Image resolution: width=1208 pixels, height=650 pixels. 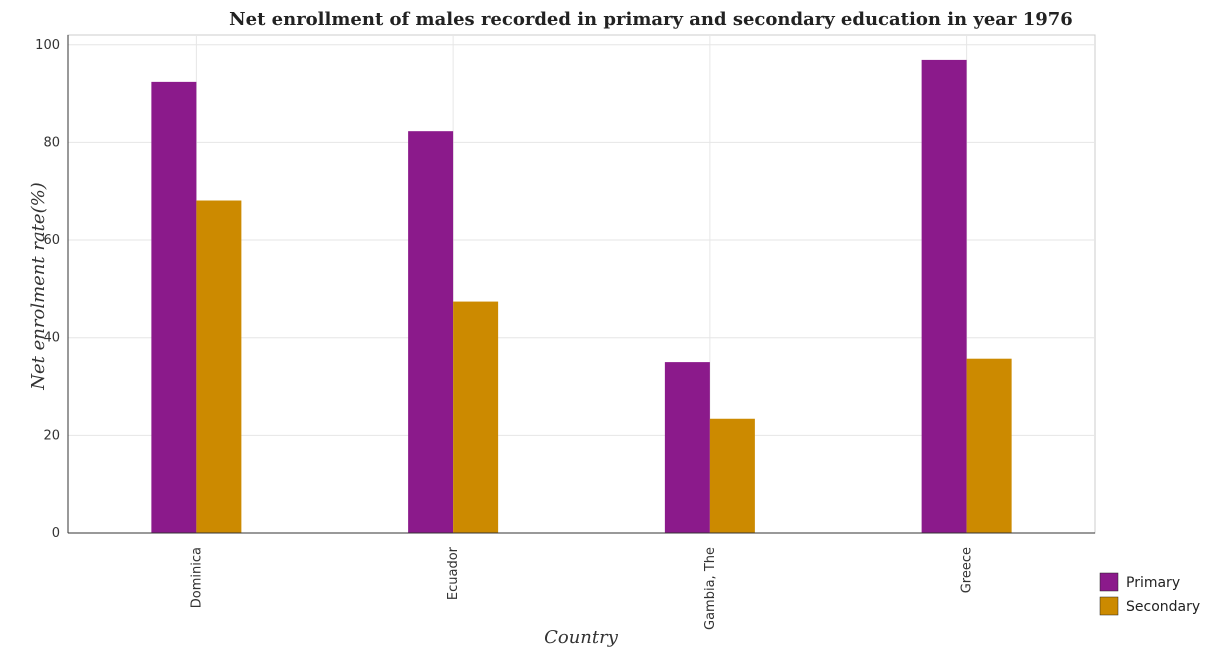 What do you see at coordinates (453, 573) in the screenshot?
I see `x-tick-label: Ecuador` at bounding box center [453, 573].